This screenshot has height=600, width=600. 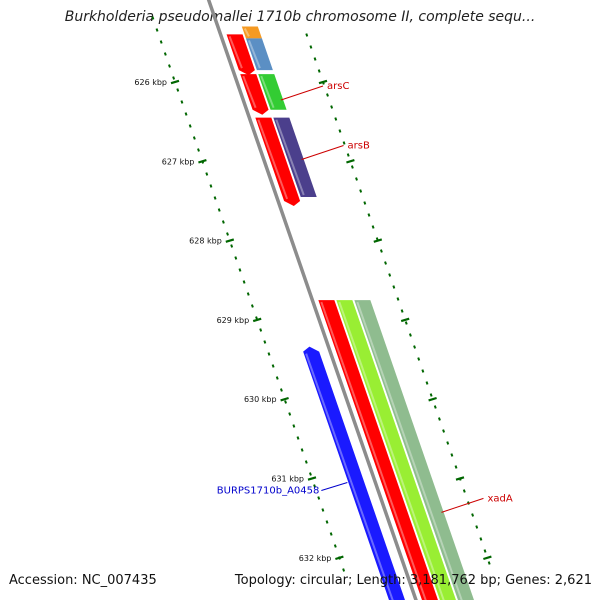 What do you see at coordinates (334, 486) in the screenshot?
I see `label-leader` at bounding box center [334, 486].